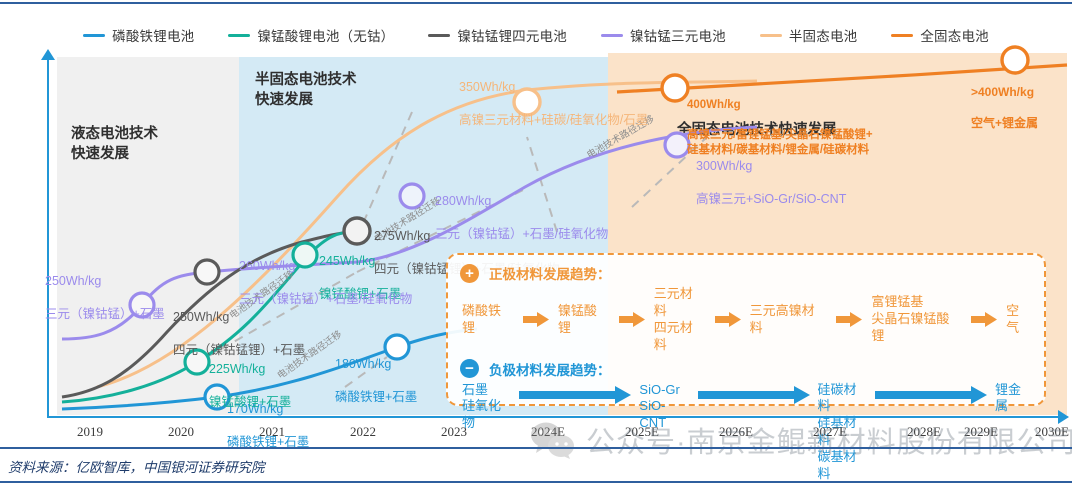  I want to click on callout-lfp-2022: 170Wh/kg 磷酸铁锂+石墨, so click(268, 425).